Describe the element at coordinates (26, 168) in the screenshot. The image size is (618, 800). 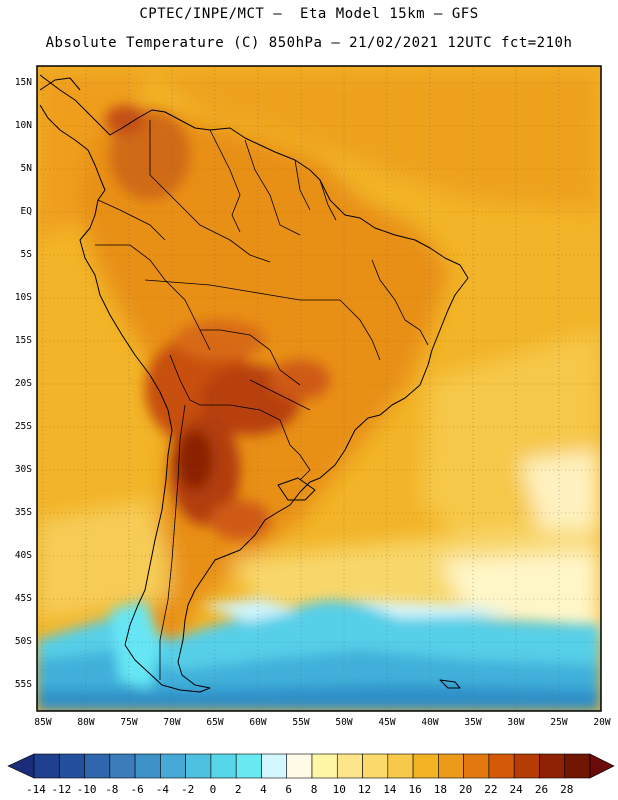
I see `lat-label: 5N` at that location.